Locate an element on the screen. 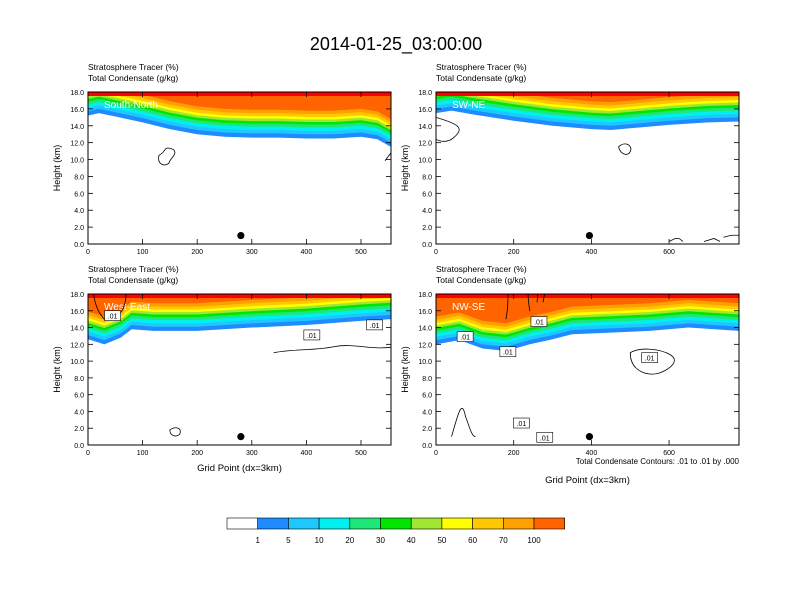 The height and width of the screenshot is (612, 792). colorbar-label: 70 is located at coordinates (503, 540).